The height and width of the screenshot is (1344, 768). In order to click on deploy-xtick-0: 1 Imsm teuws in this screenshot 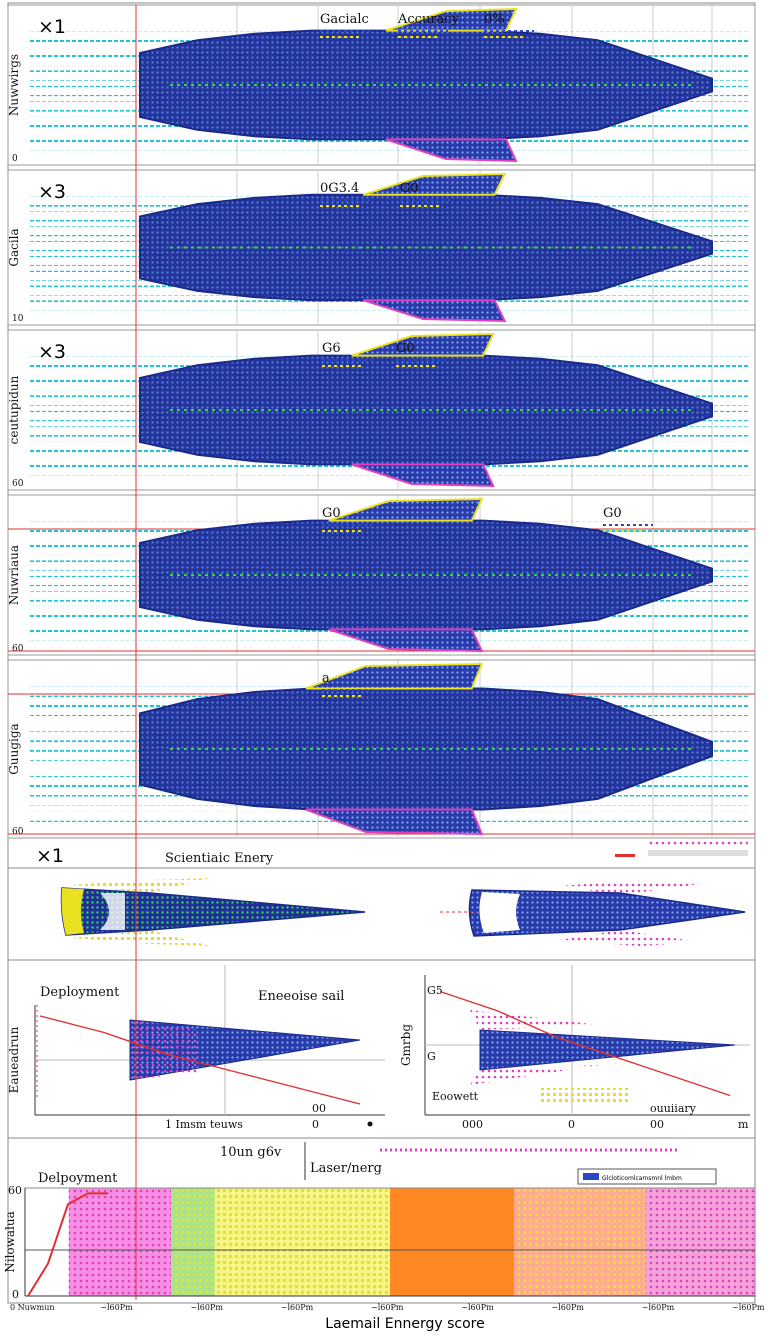, I will do `click(204, 1124)`.